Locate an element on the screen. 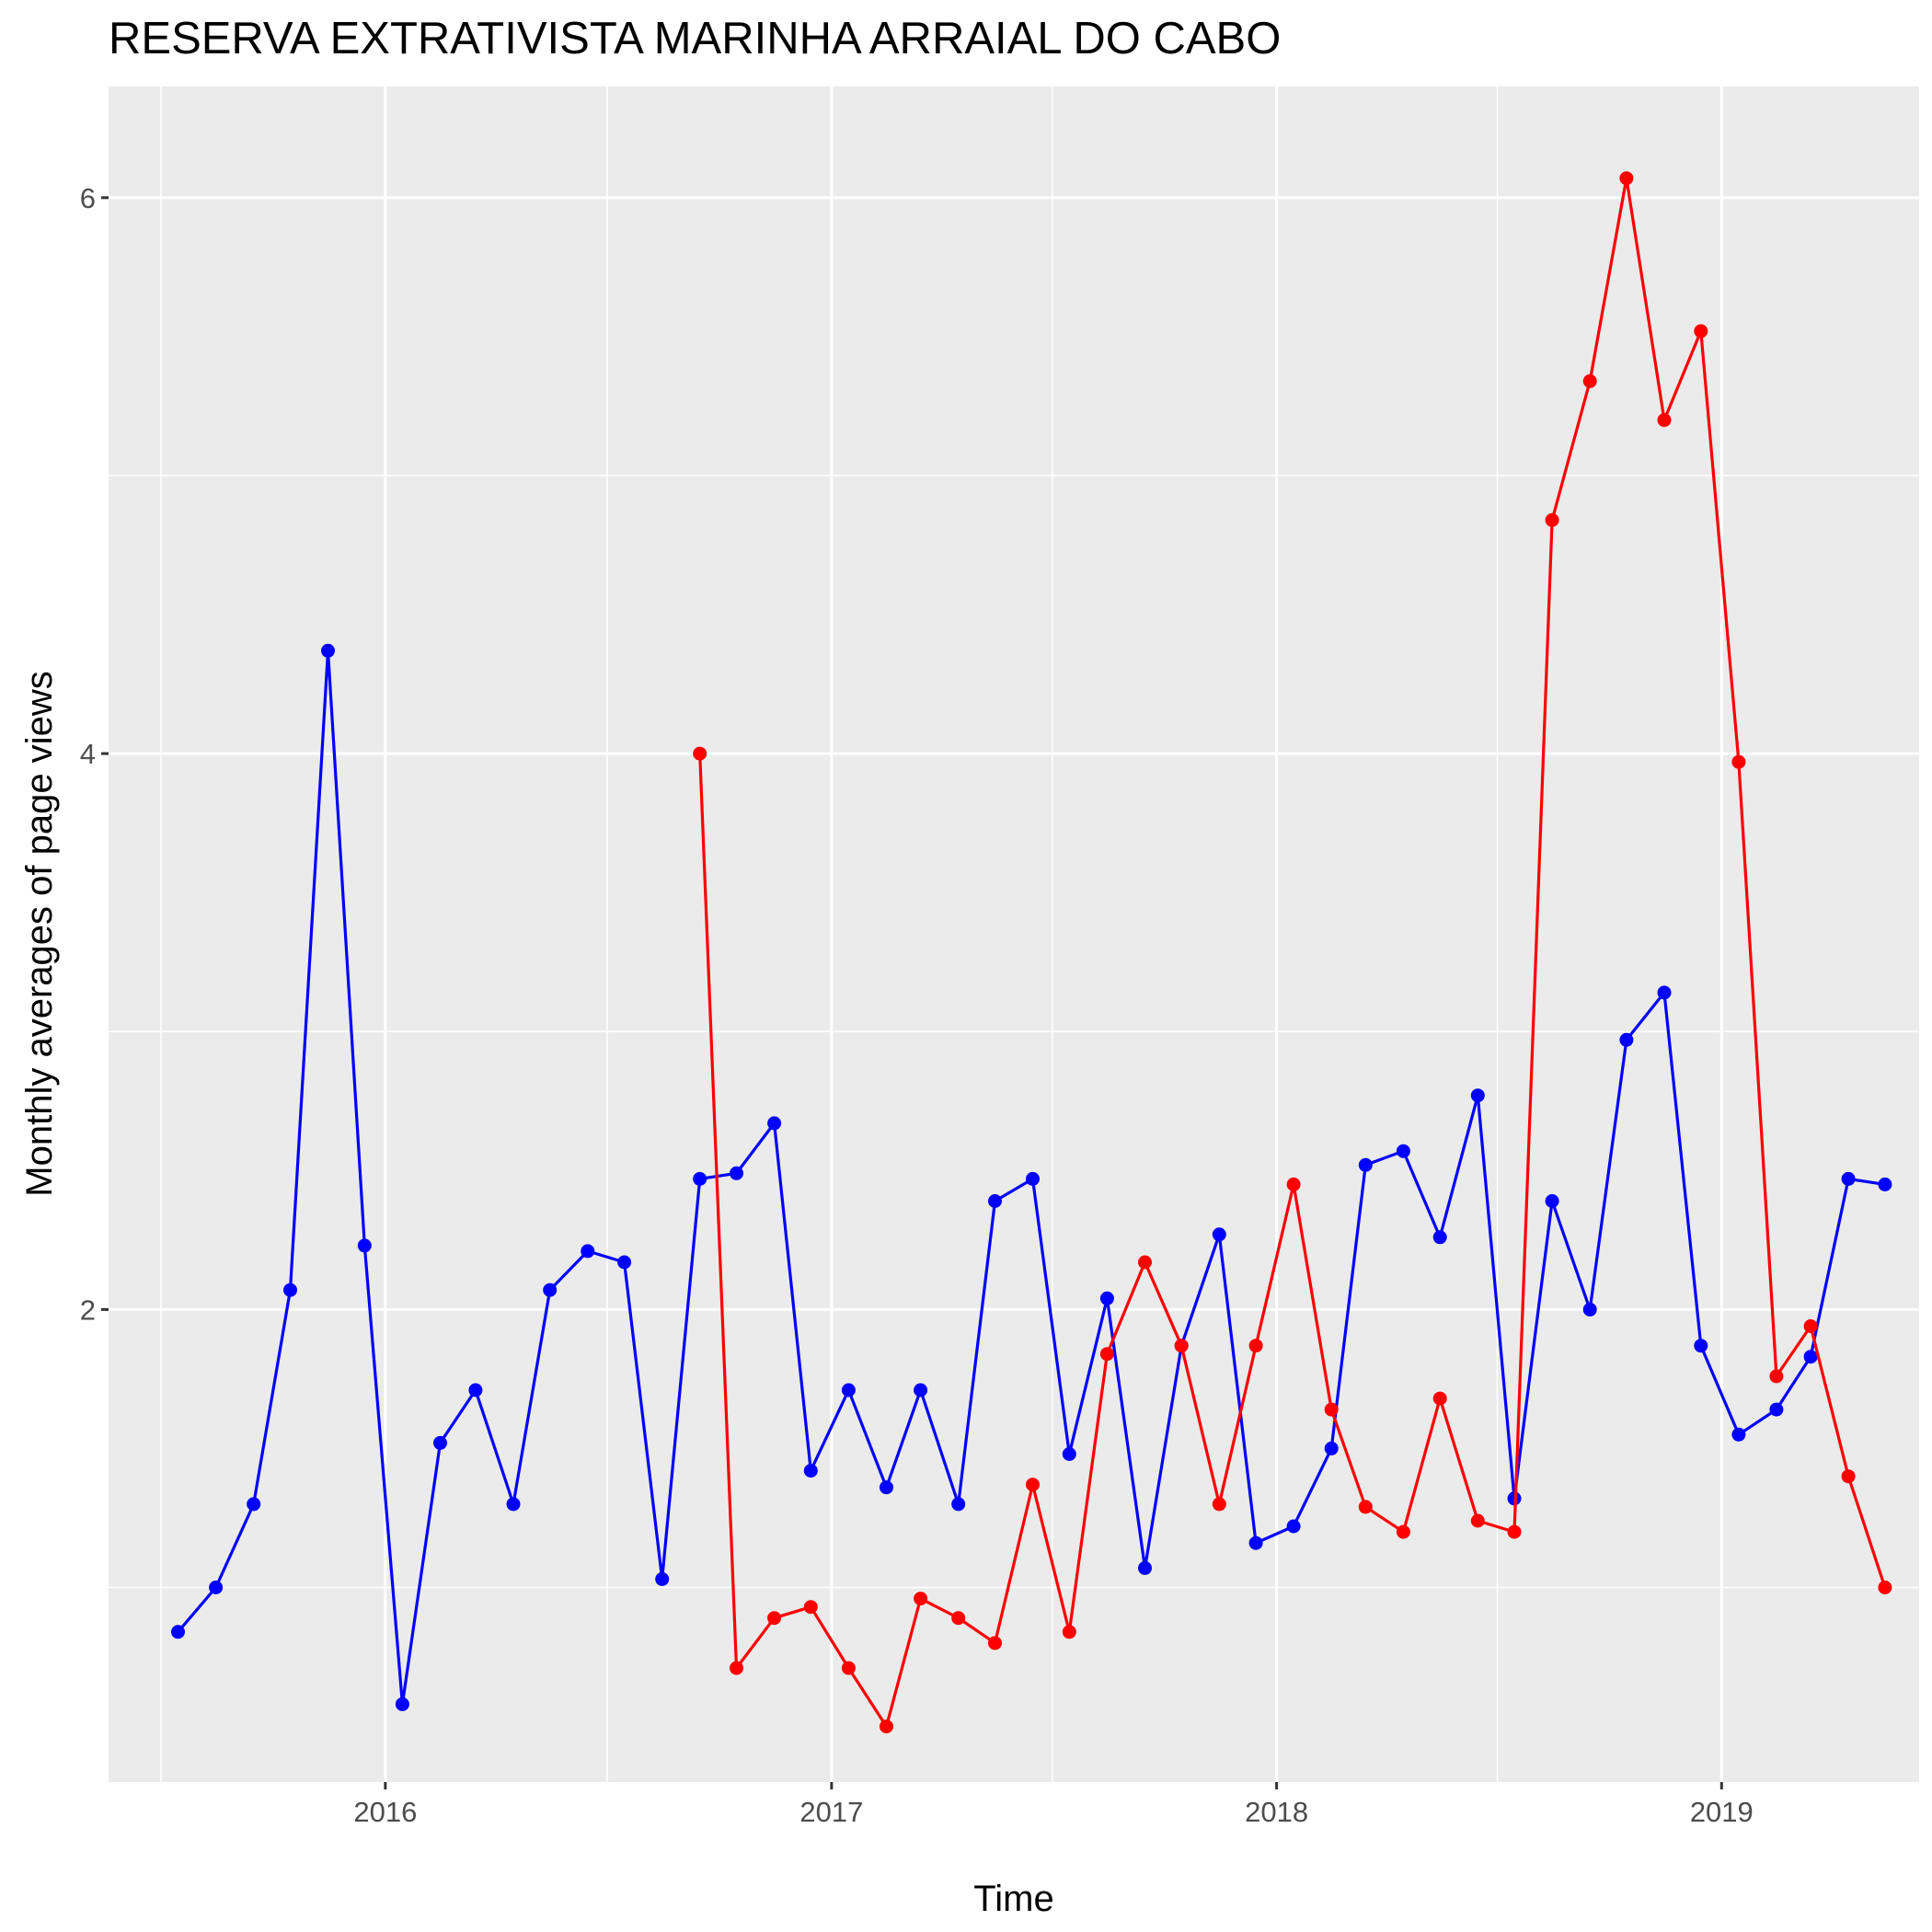  x-tick-label: 2017 is located at coordinates (831, 1812).